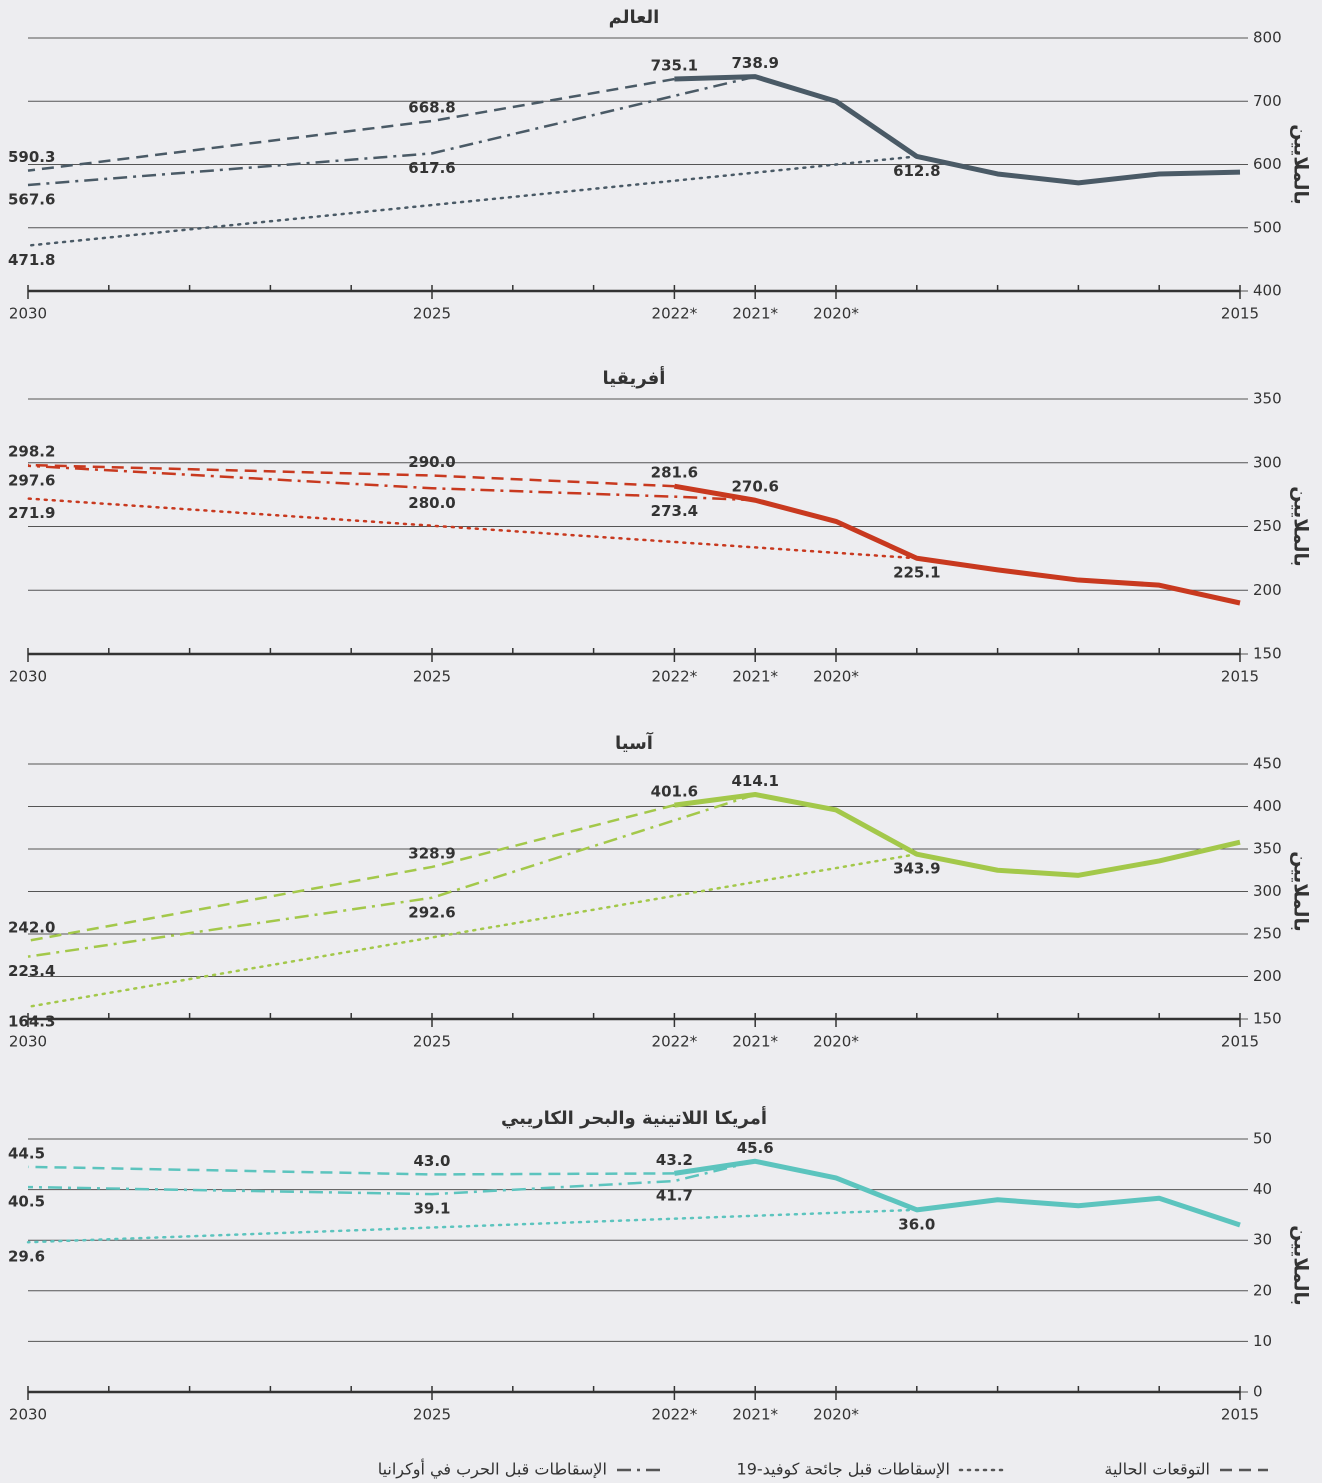 Image resolution: width=1322 pixels, height=1483 pixels. Describe the element at coordinates (431, 1209) in the screenshot. I see `value-label: 39.1` at that location.